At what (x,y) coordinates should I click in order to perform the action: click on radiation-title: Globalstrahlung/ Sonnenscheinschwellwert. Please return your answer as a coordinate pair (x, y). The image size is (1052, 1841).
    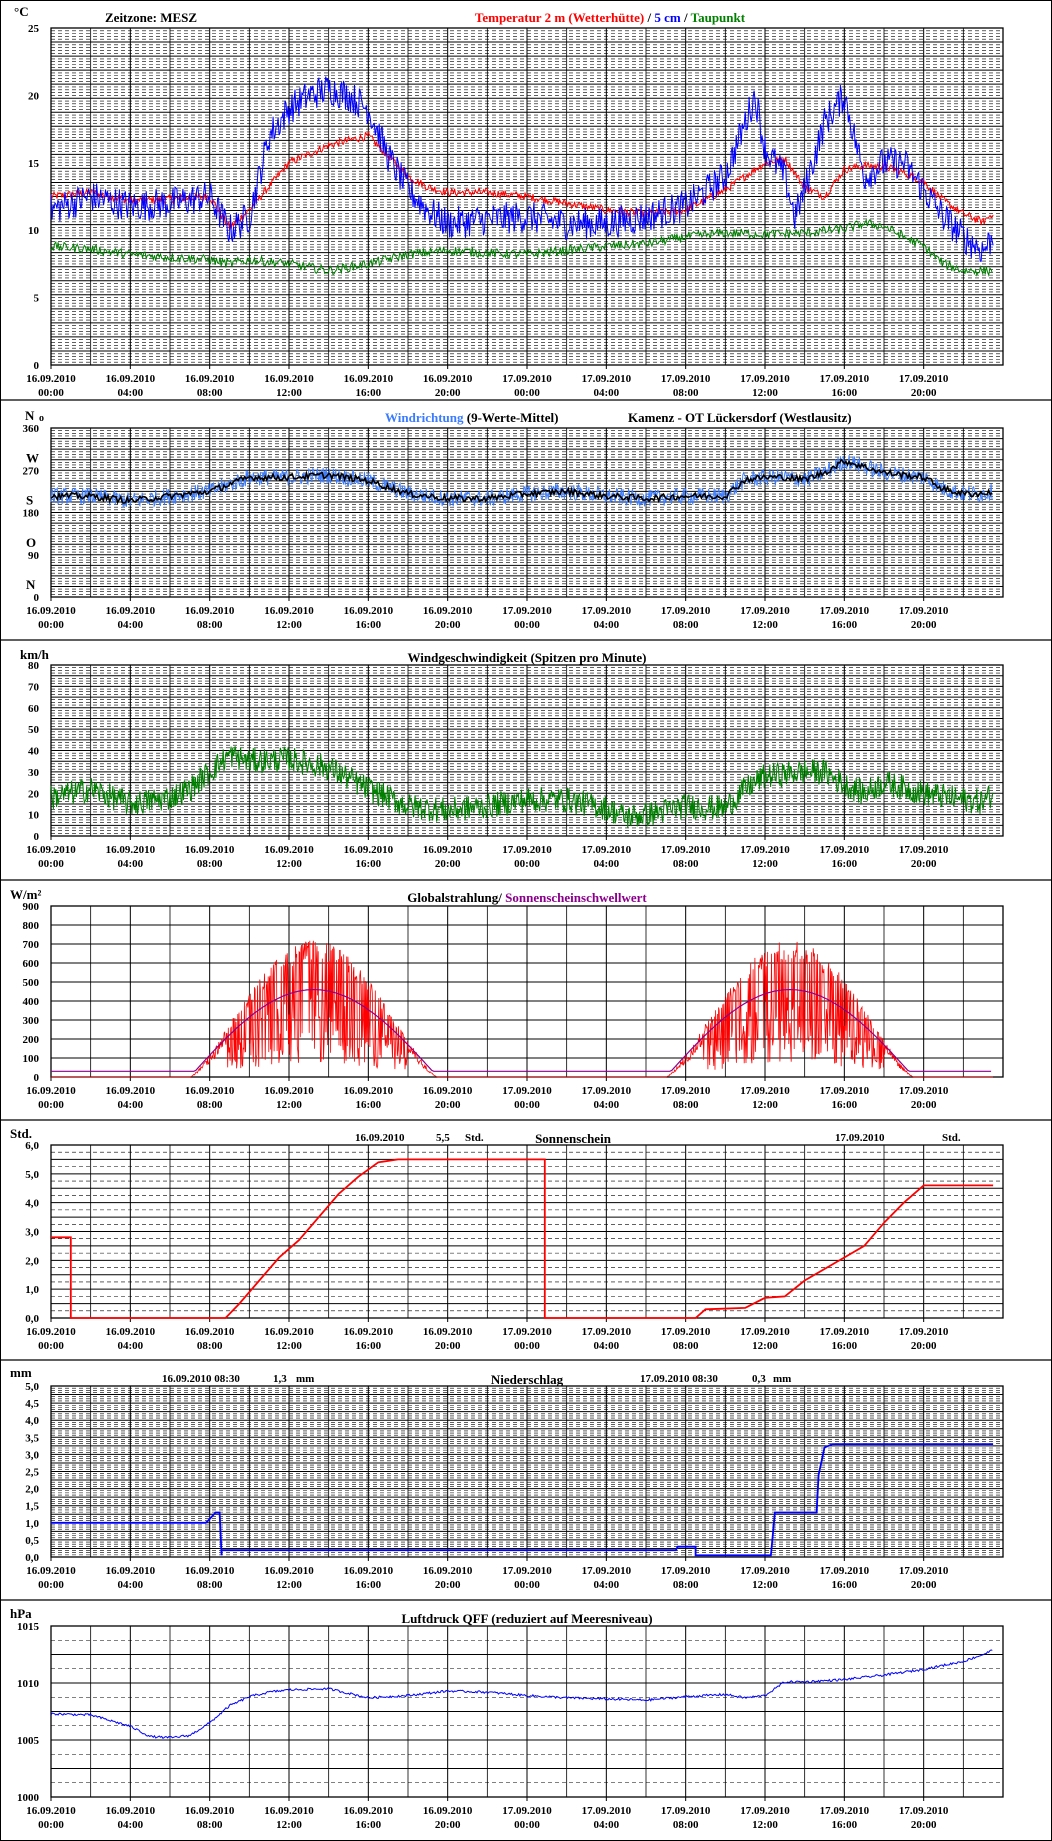
    Looking at the image, I should click on (527, 897).